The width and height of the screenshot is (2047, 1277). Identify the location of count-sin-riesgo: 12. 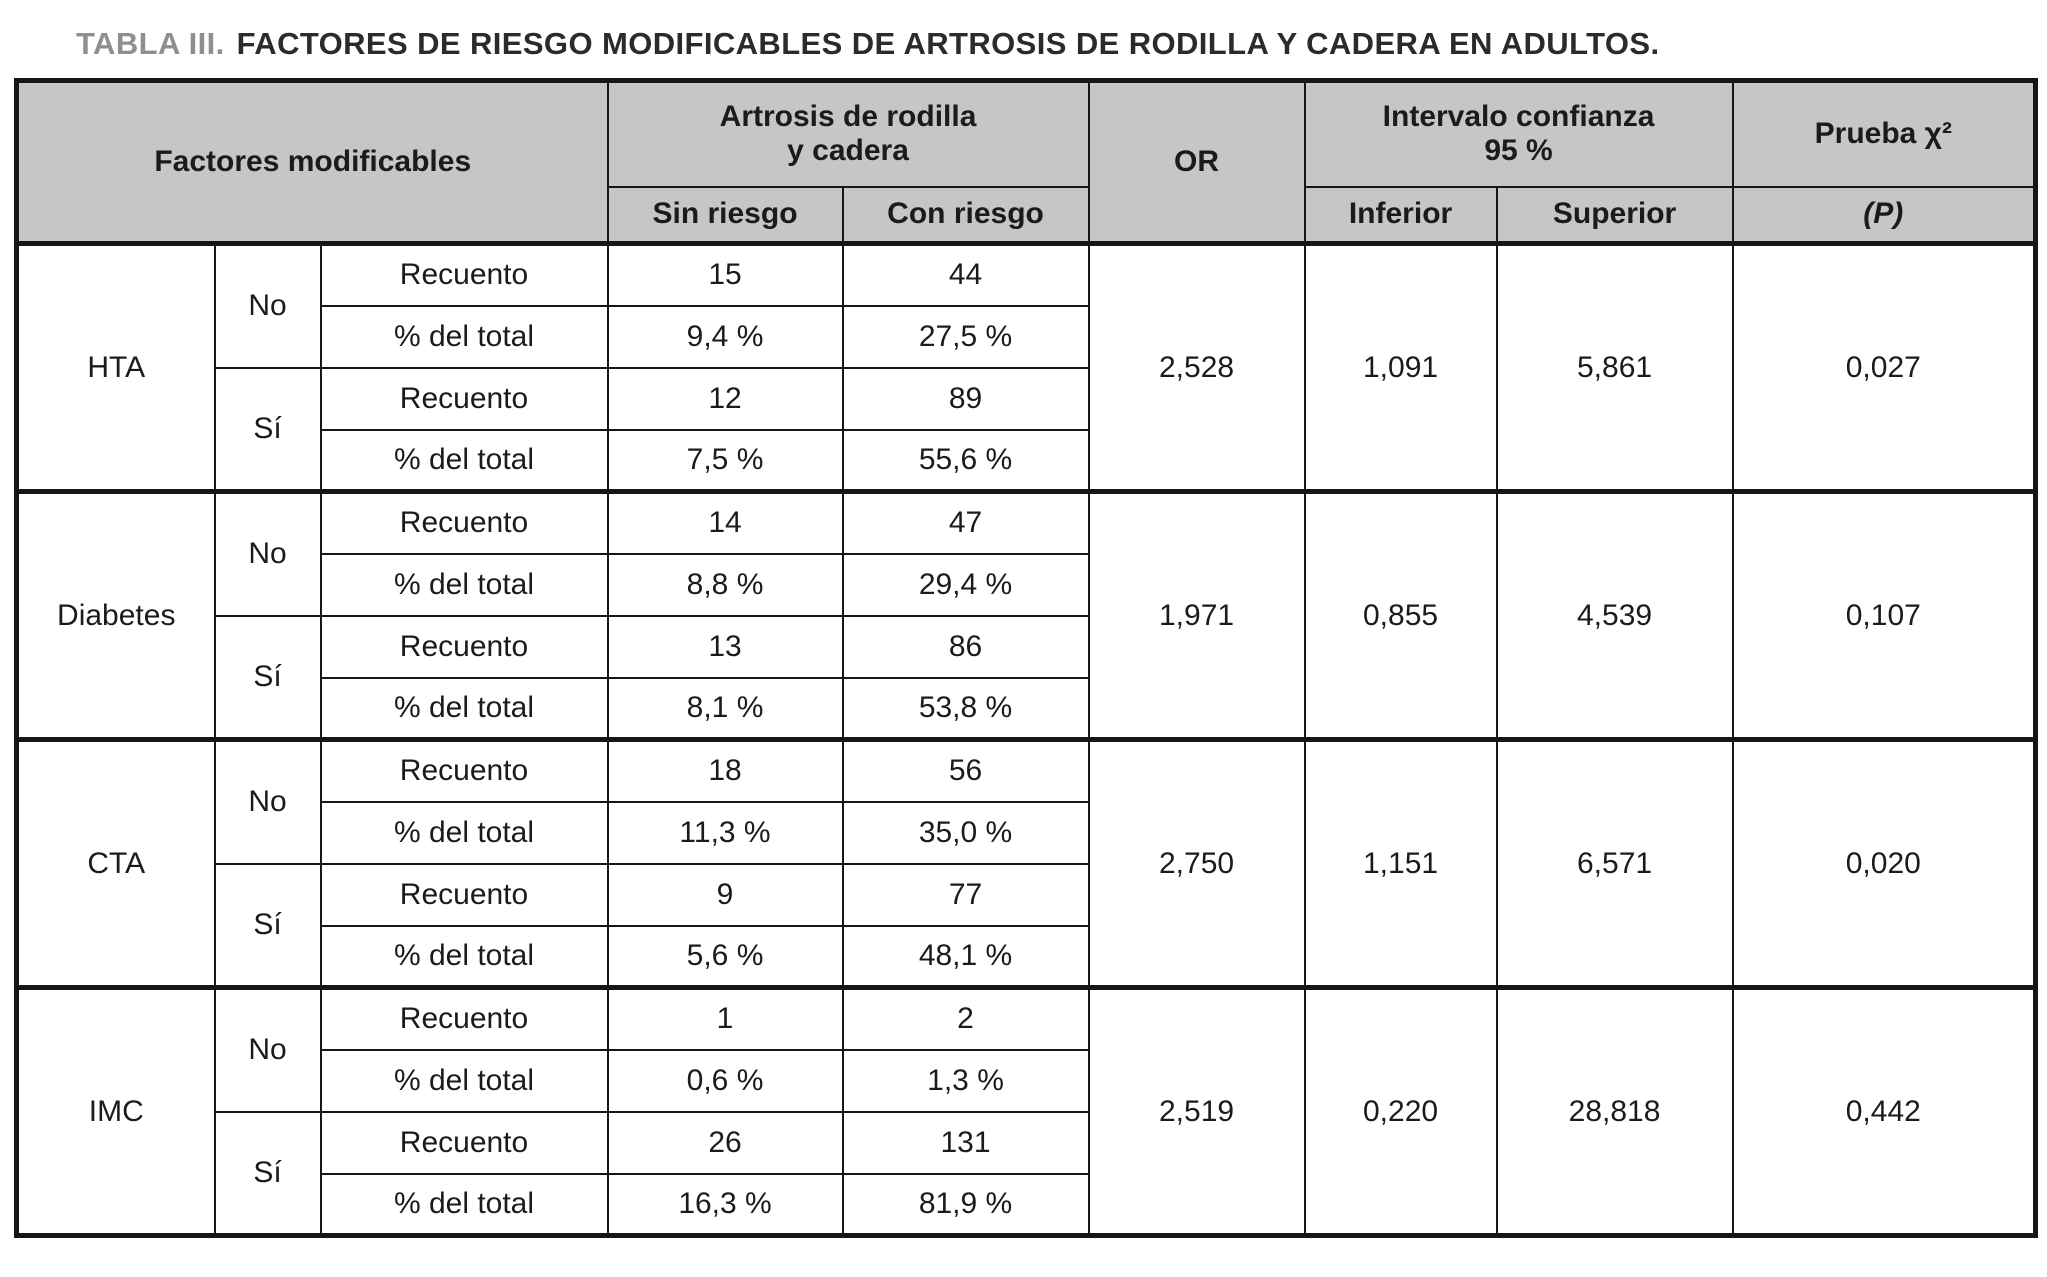
(725, 398).